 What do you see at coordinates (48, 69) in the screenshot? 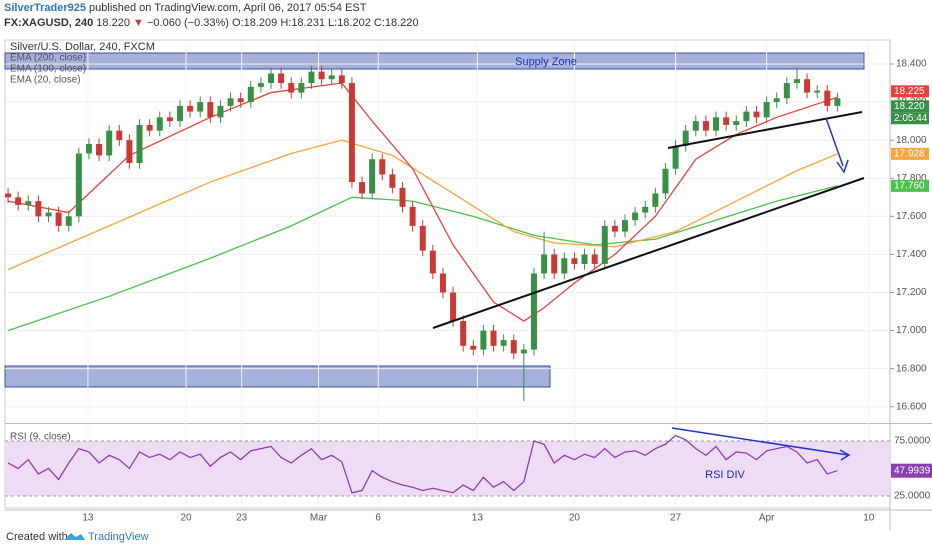
I see `legend-entry: EMA (100, close)` at bounding box center [48, 69].